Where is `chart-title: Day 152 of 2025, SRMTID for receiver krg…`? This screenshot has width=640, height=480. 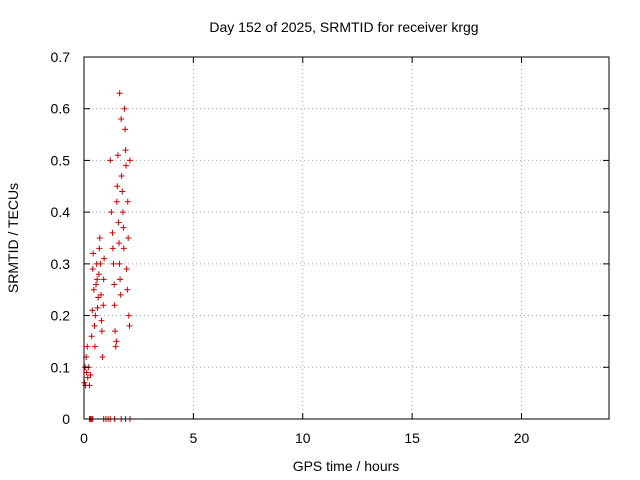 chart-title: Day 152 of 2025, SRMTID for receiver krg… is located at coordinates (343, 27).